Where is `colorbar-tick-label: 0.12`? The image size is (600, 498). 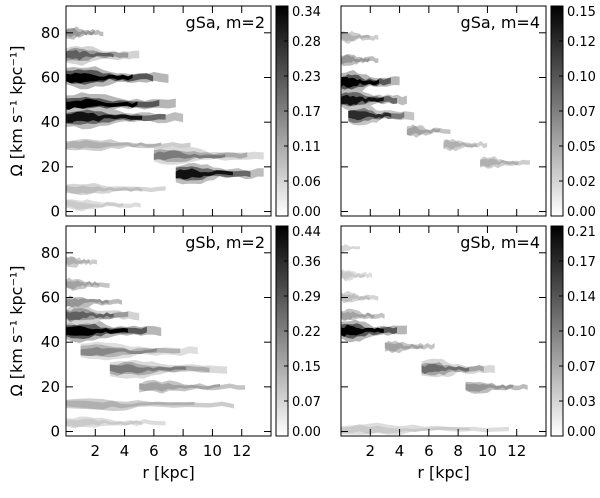 colorbar-tick-label: 0.12 is located at coordinates (581, 42).